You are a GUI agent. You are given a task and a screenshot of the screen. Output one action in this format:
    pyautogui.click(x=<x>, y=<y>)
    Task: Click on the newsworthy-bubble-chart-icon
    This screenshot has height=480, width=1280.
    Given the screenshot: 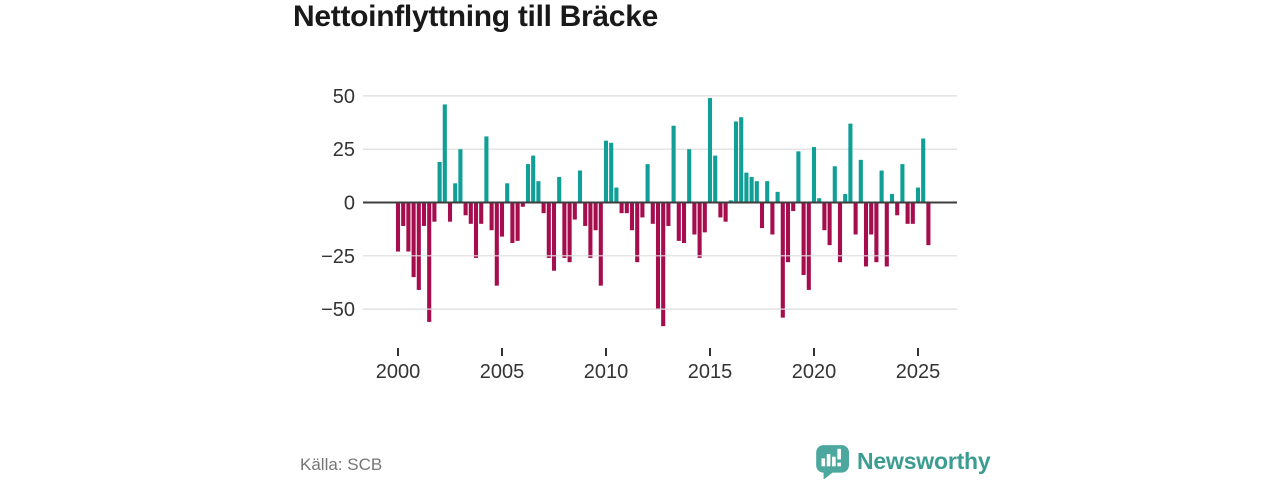 What is the action you would take?
    pyautogui.click(x=832, y=462)
    